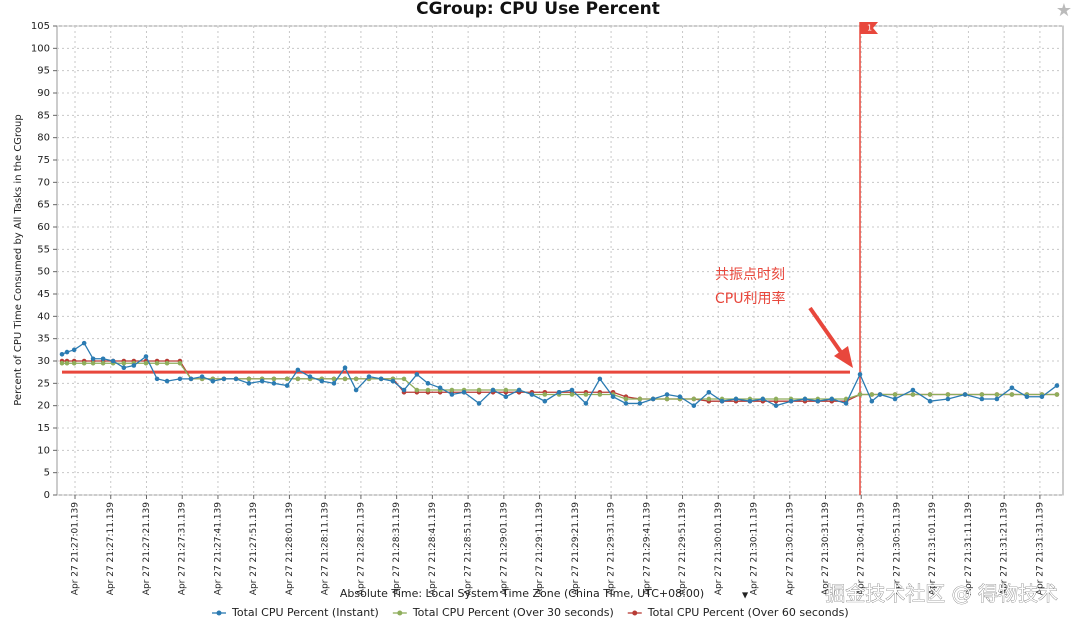 This screenshot has height=627, width=1080. Describe the element at coordinates (40, 48) in the screenshot. I see `y-tick-label: 100` at that location.